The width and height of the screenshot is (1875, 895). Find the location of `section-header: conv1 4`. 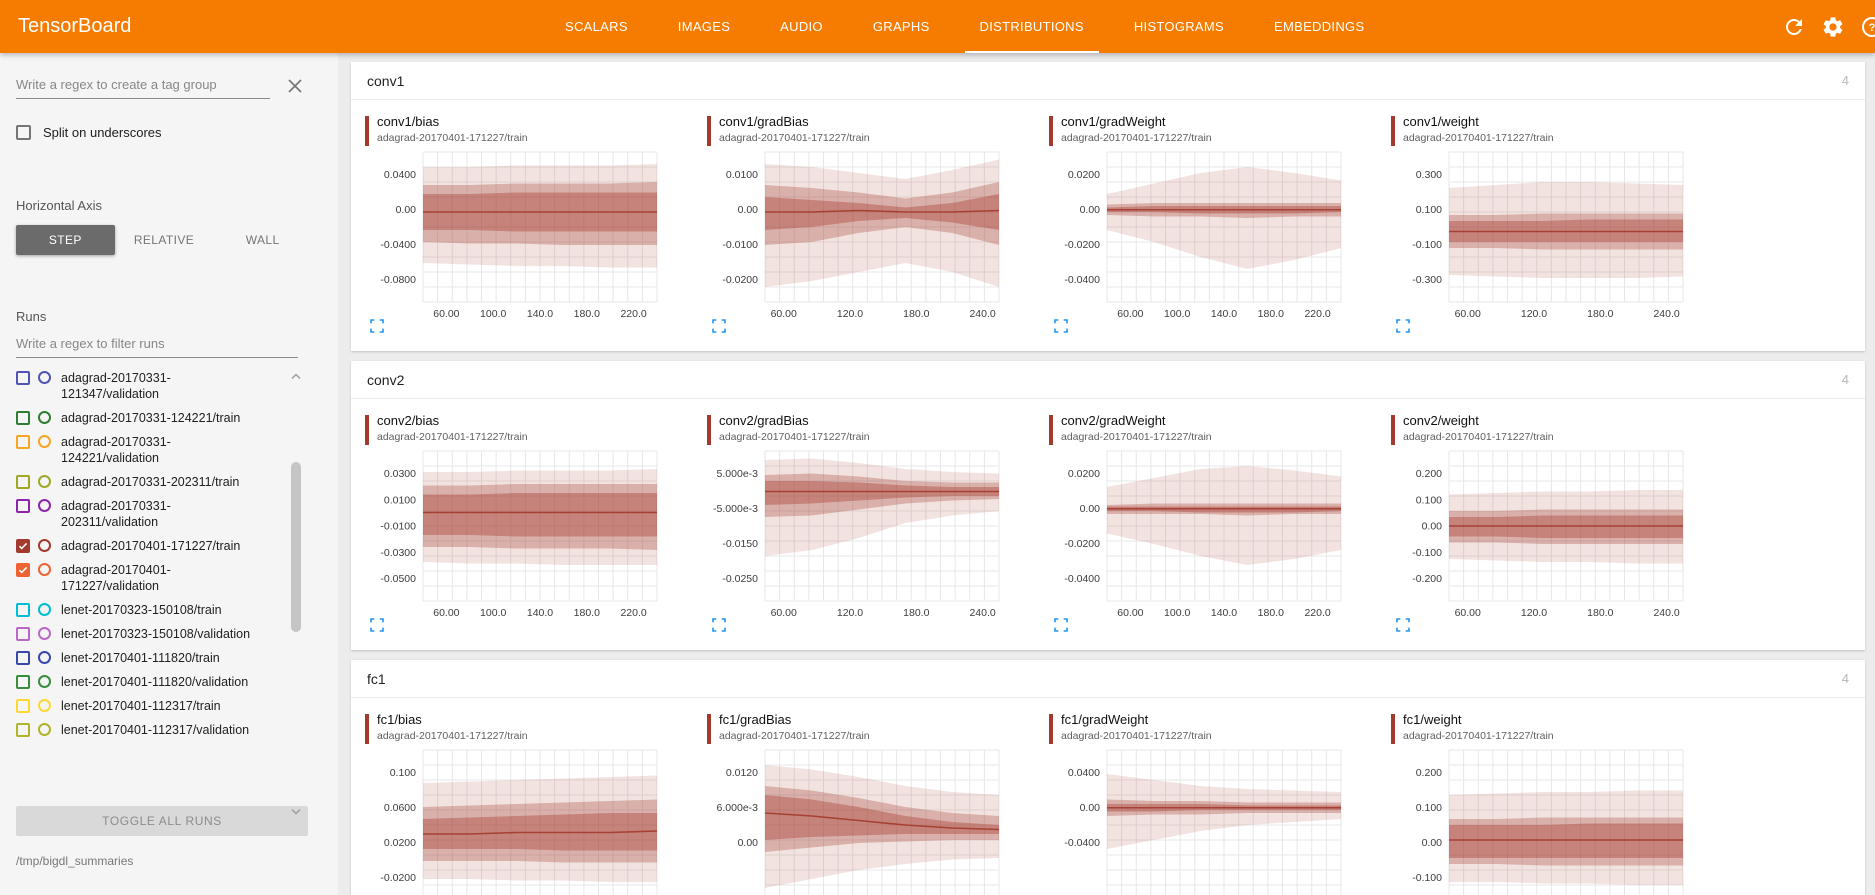

section-header: conv1 4 is located at coordinates (1108, 81).